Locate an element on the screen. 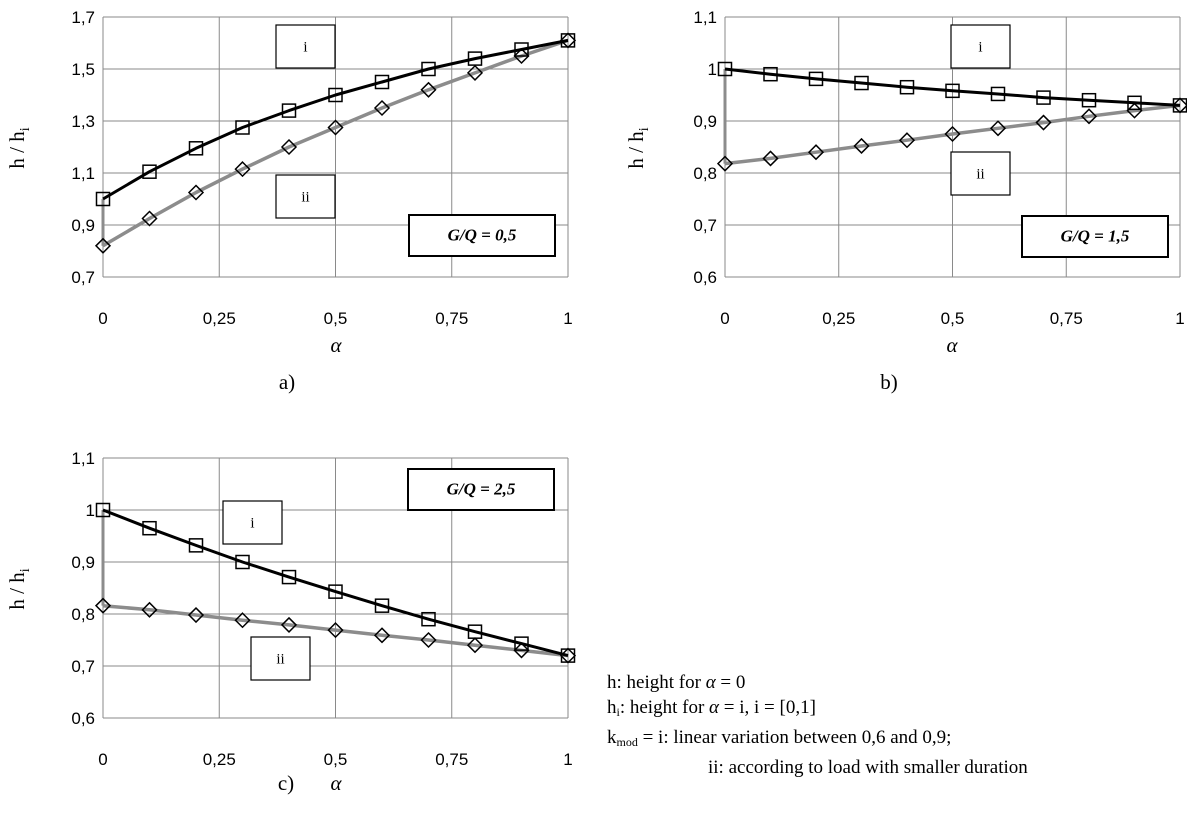 This screenshot has width=1187, height=837. panel-label: a) is located at coordinates (287, 382).